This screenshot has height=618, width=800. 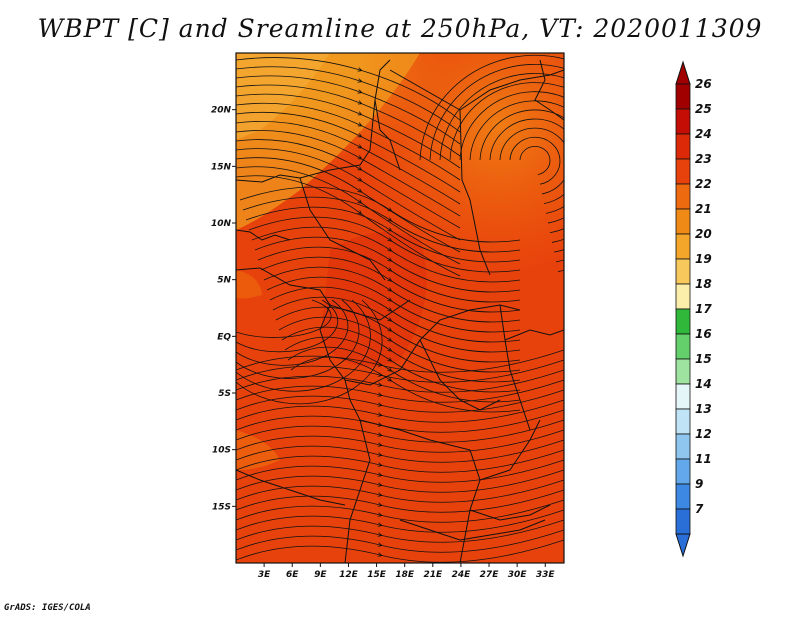 I want to click on lon-label: 18E, so click(x=405, y=575).